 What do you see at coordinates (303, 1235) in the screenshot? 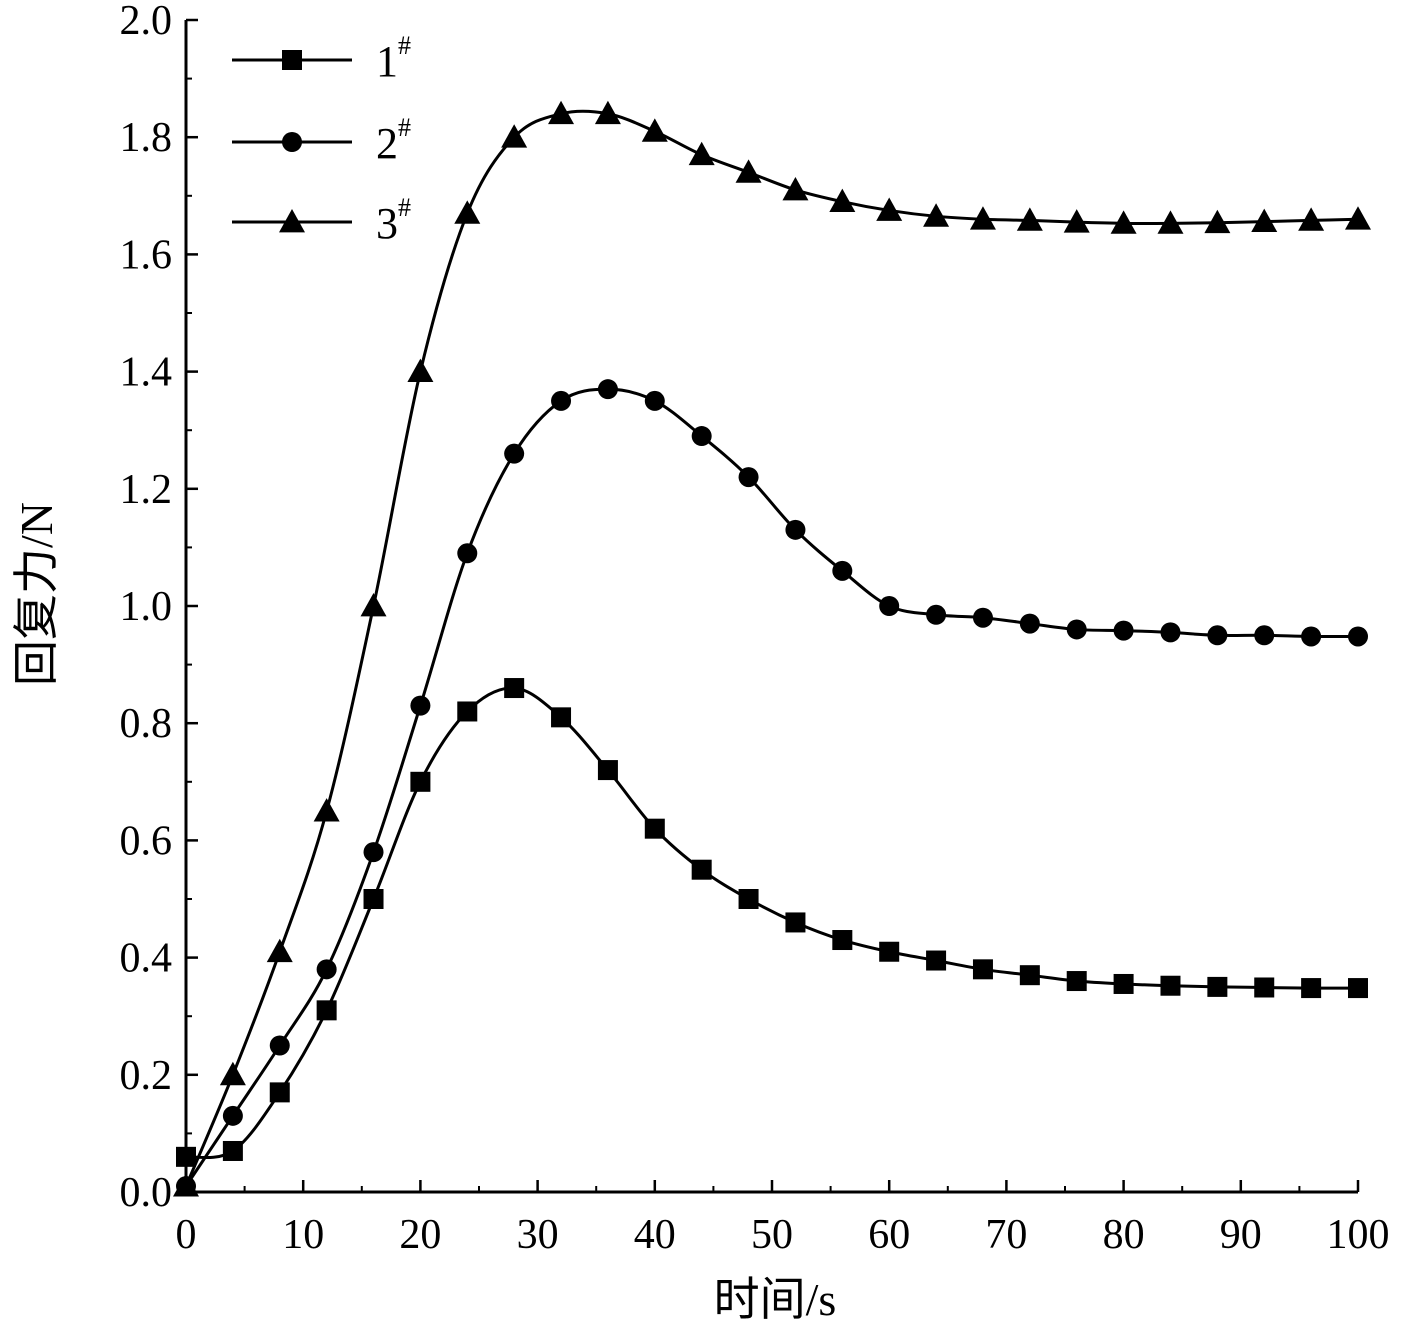
I see `x-tick-label: 10` at bounding box center [303, 1235].